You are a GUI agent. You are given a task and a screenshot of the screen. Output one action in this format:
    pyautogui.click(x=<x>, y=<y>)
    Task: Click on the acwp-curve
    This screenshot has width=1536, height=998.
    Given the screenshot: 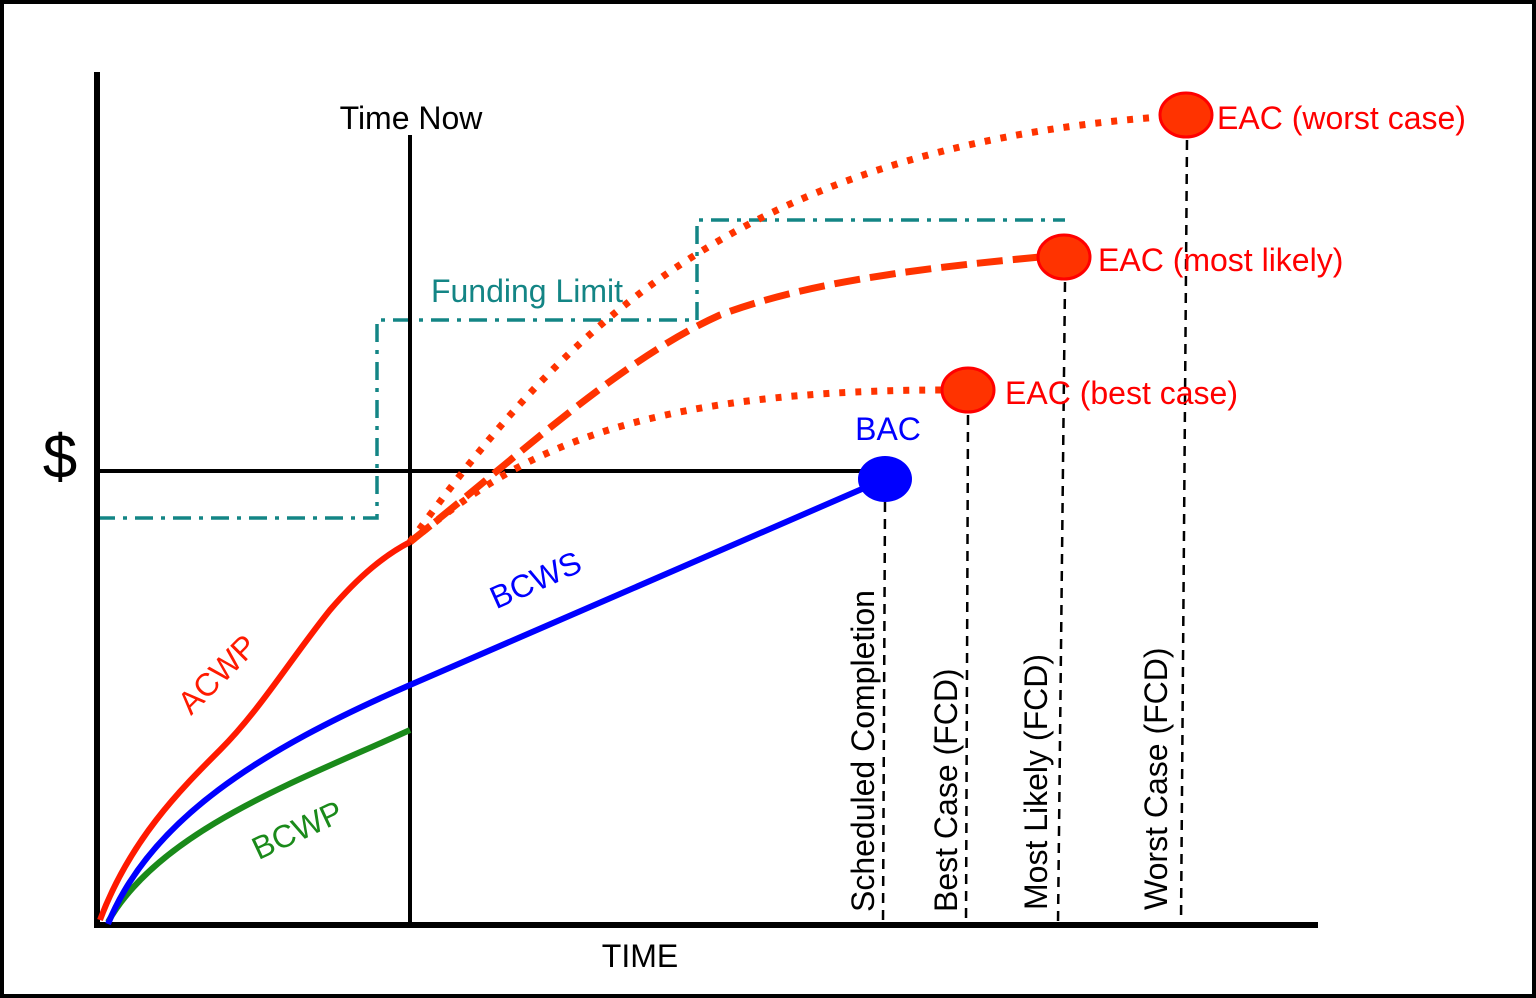 What is the action you would take?
    pyautogui.click(x=254, y=730)
    